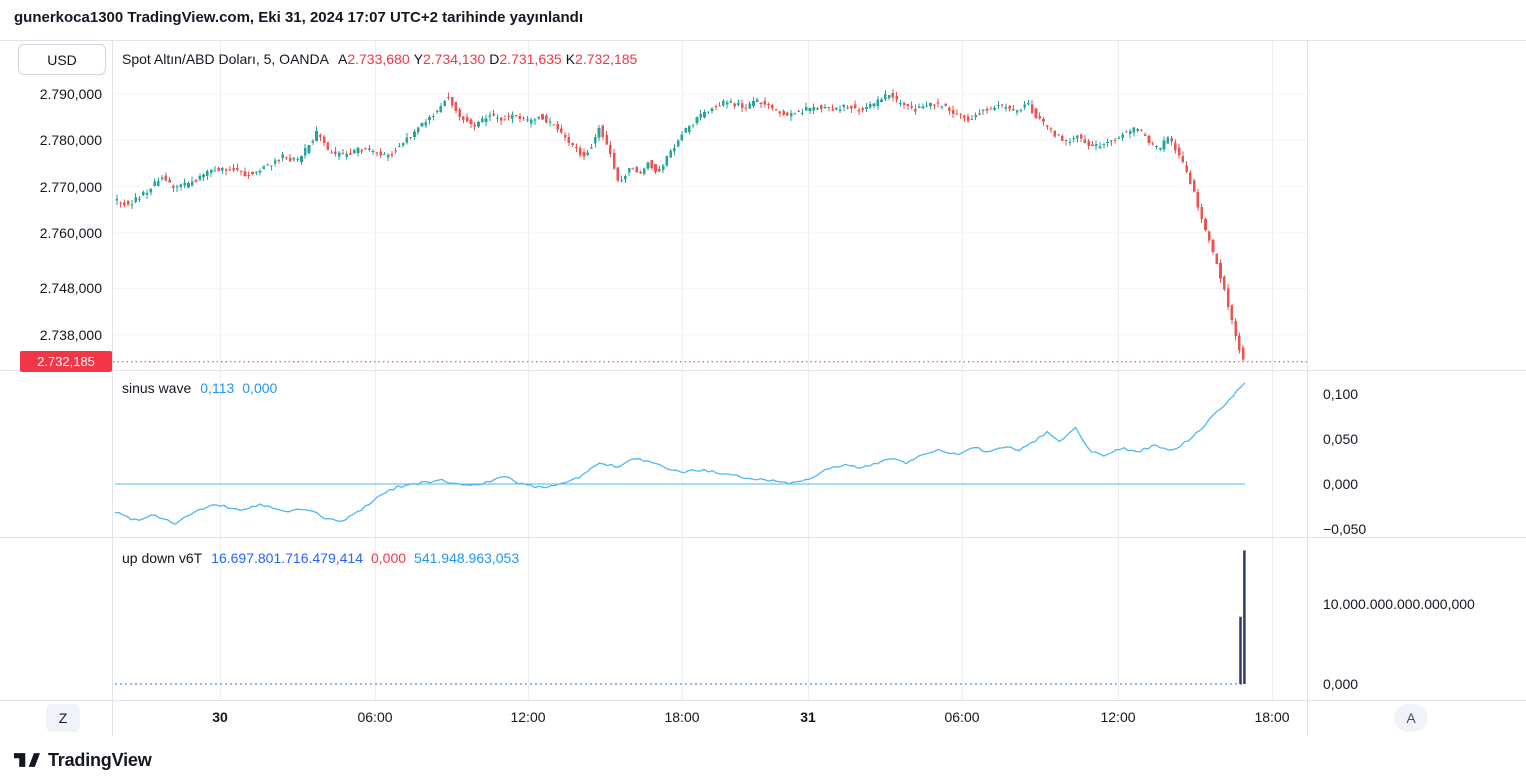  I want to click on auto-scale-button: A, so click(1411, 718).